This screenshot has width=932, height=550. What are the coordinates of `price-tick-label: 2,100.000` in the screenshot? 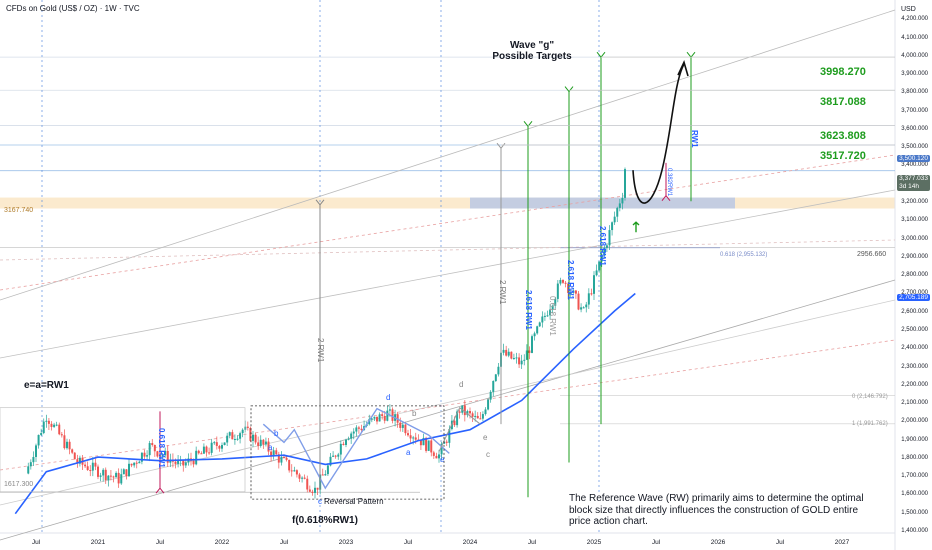 It's located at (914, 403).